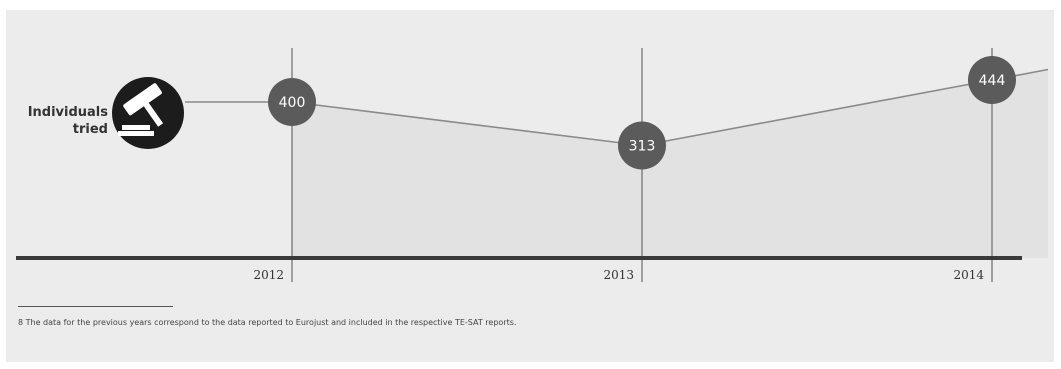  I want to click on gavel-icon-head, so click(143, 105).